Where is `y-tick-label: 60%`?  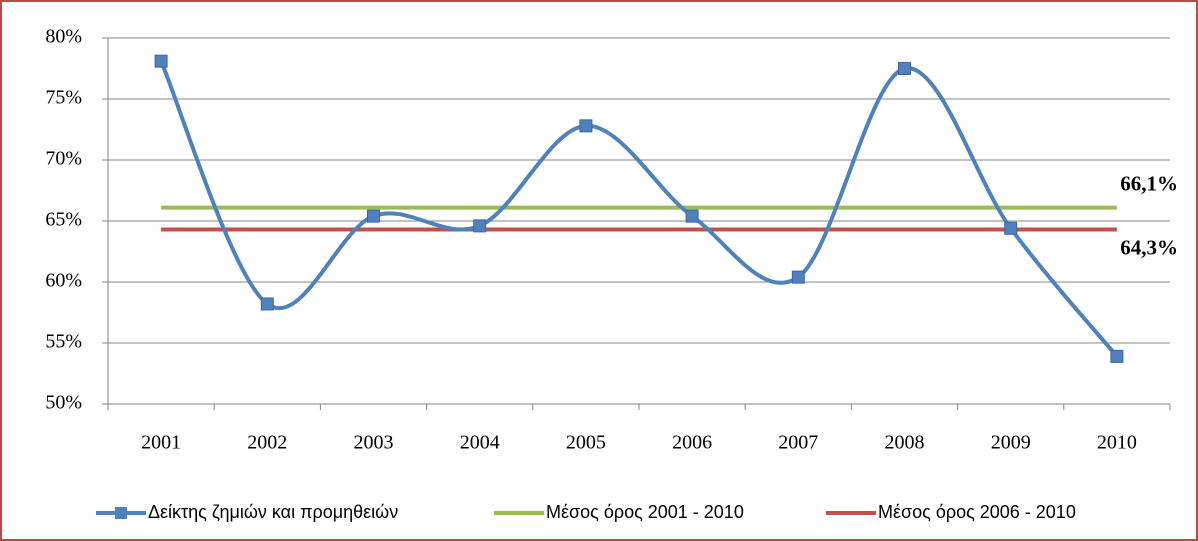 y-tick-label: 60% is located at coordinates (63, 281).